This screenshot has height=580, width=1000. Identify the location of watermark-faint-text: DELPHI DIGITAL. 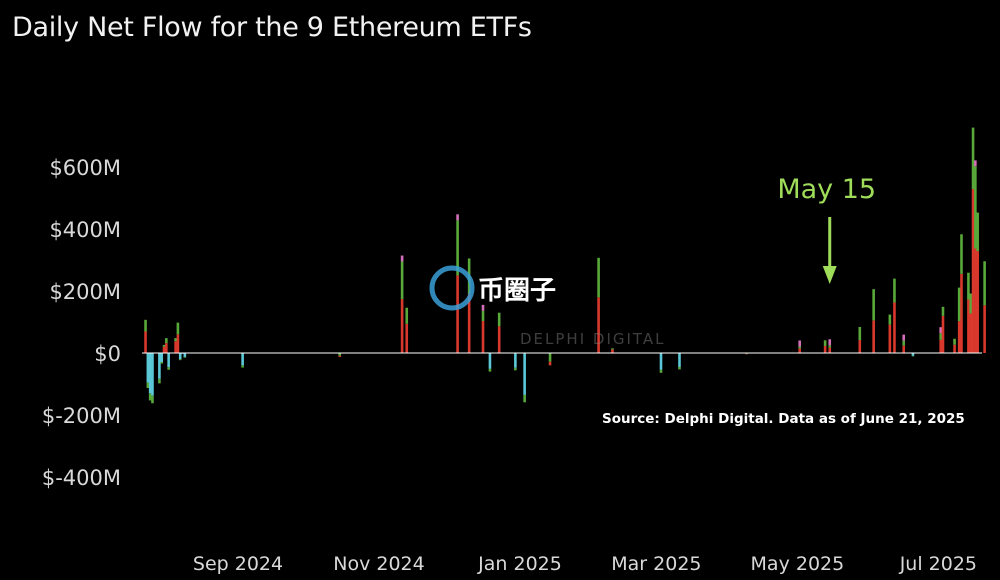
(593, 339).